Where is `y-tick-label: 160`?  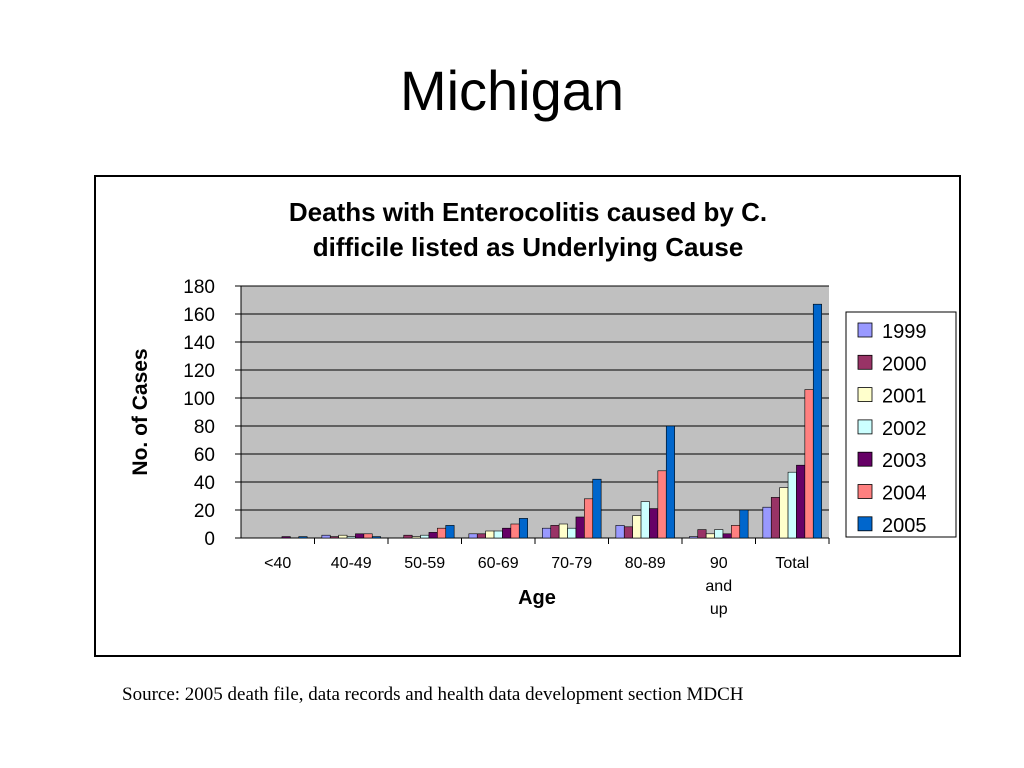
y-tick-label: 160 is located at coordinates (199, 315).